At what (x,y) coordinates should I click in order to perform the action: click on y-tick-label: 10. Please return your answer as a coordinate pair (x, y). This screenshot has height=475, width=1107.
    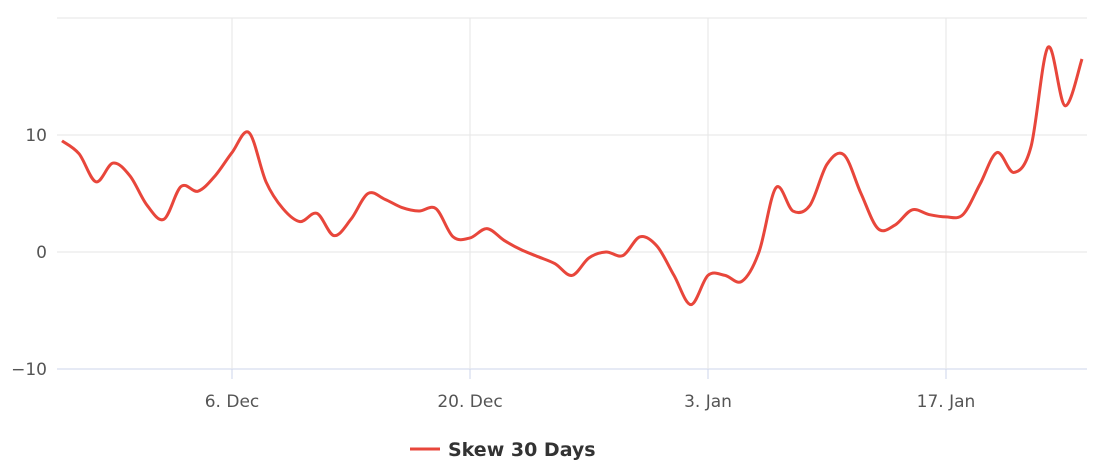
    Looking at the image, I should click on (36, 136).